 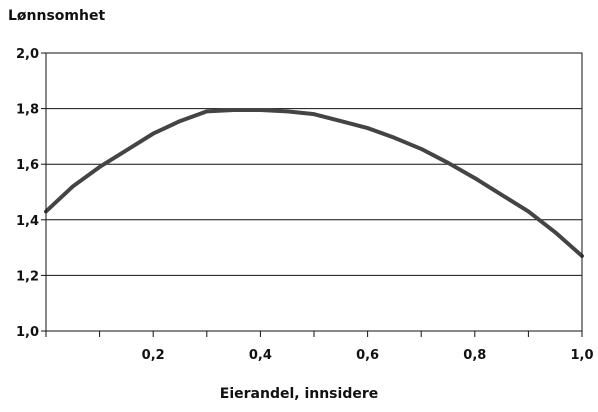 I want to click on x-tick-label: 0,8, so click(x=474, y=355).